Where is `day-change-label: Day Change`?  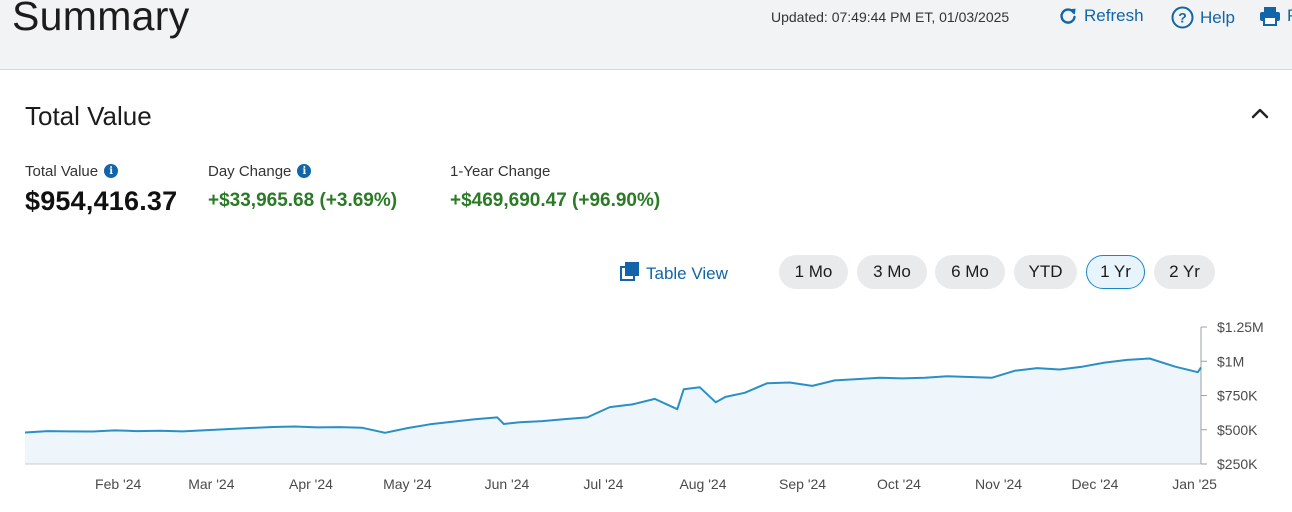 day-change-label: Day Change is located at coordinates (250, 171).